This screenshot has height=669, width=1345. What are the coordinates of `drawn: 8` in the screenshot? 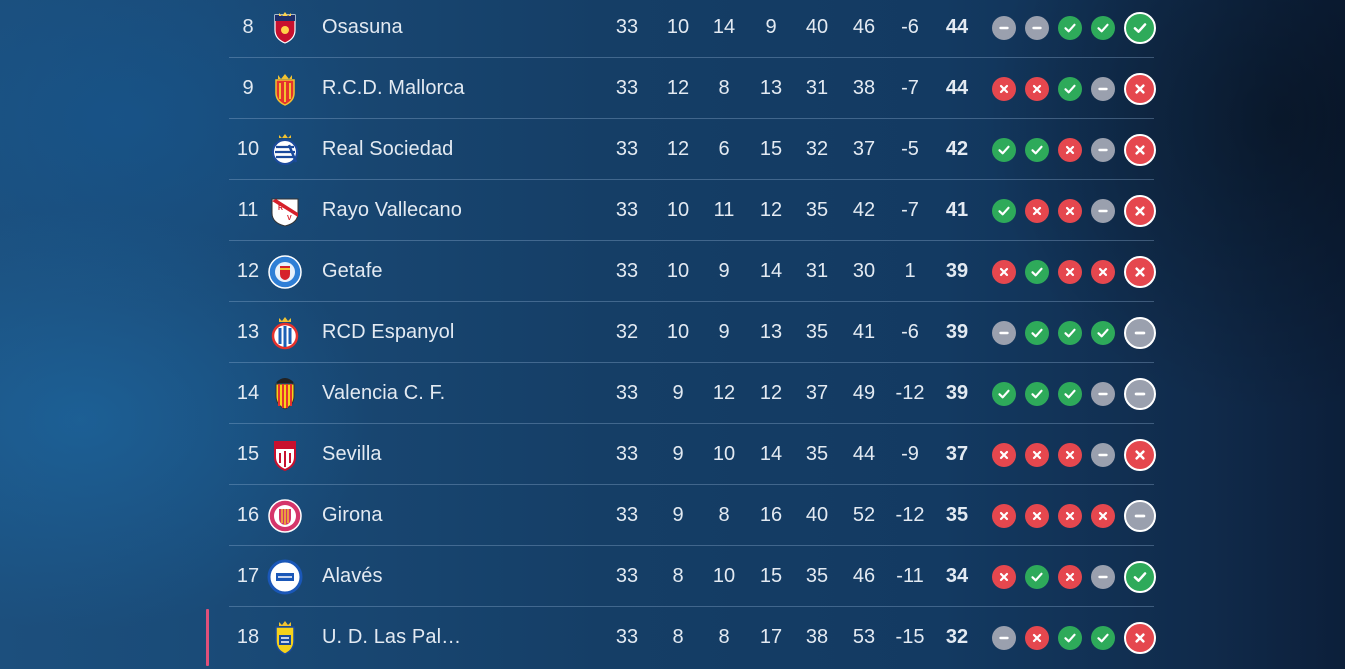 It's located at (724, 88).